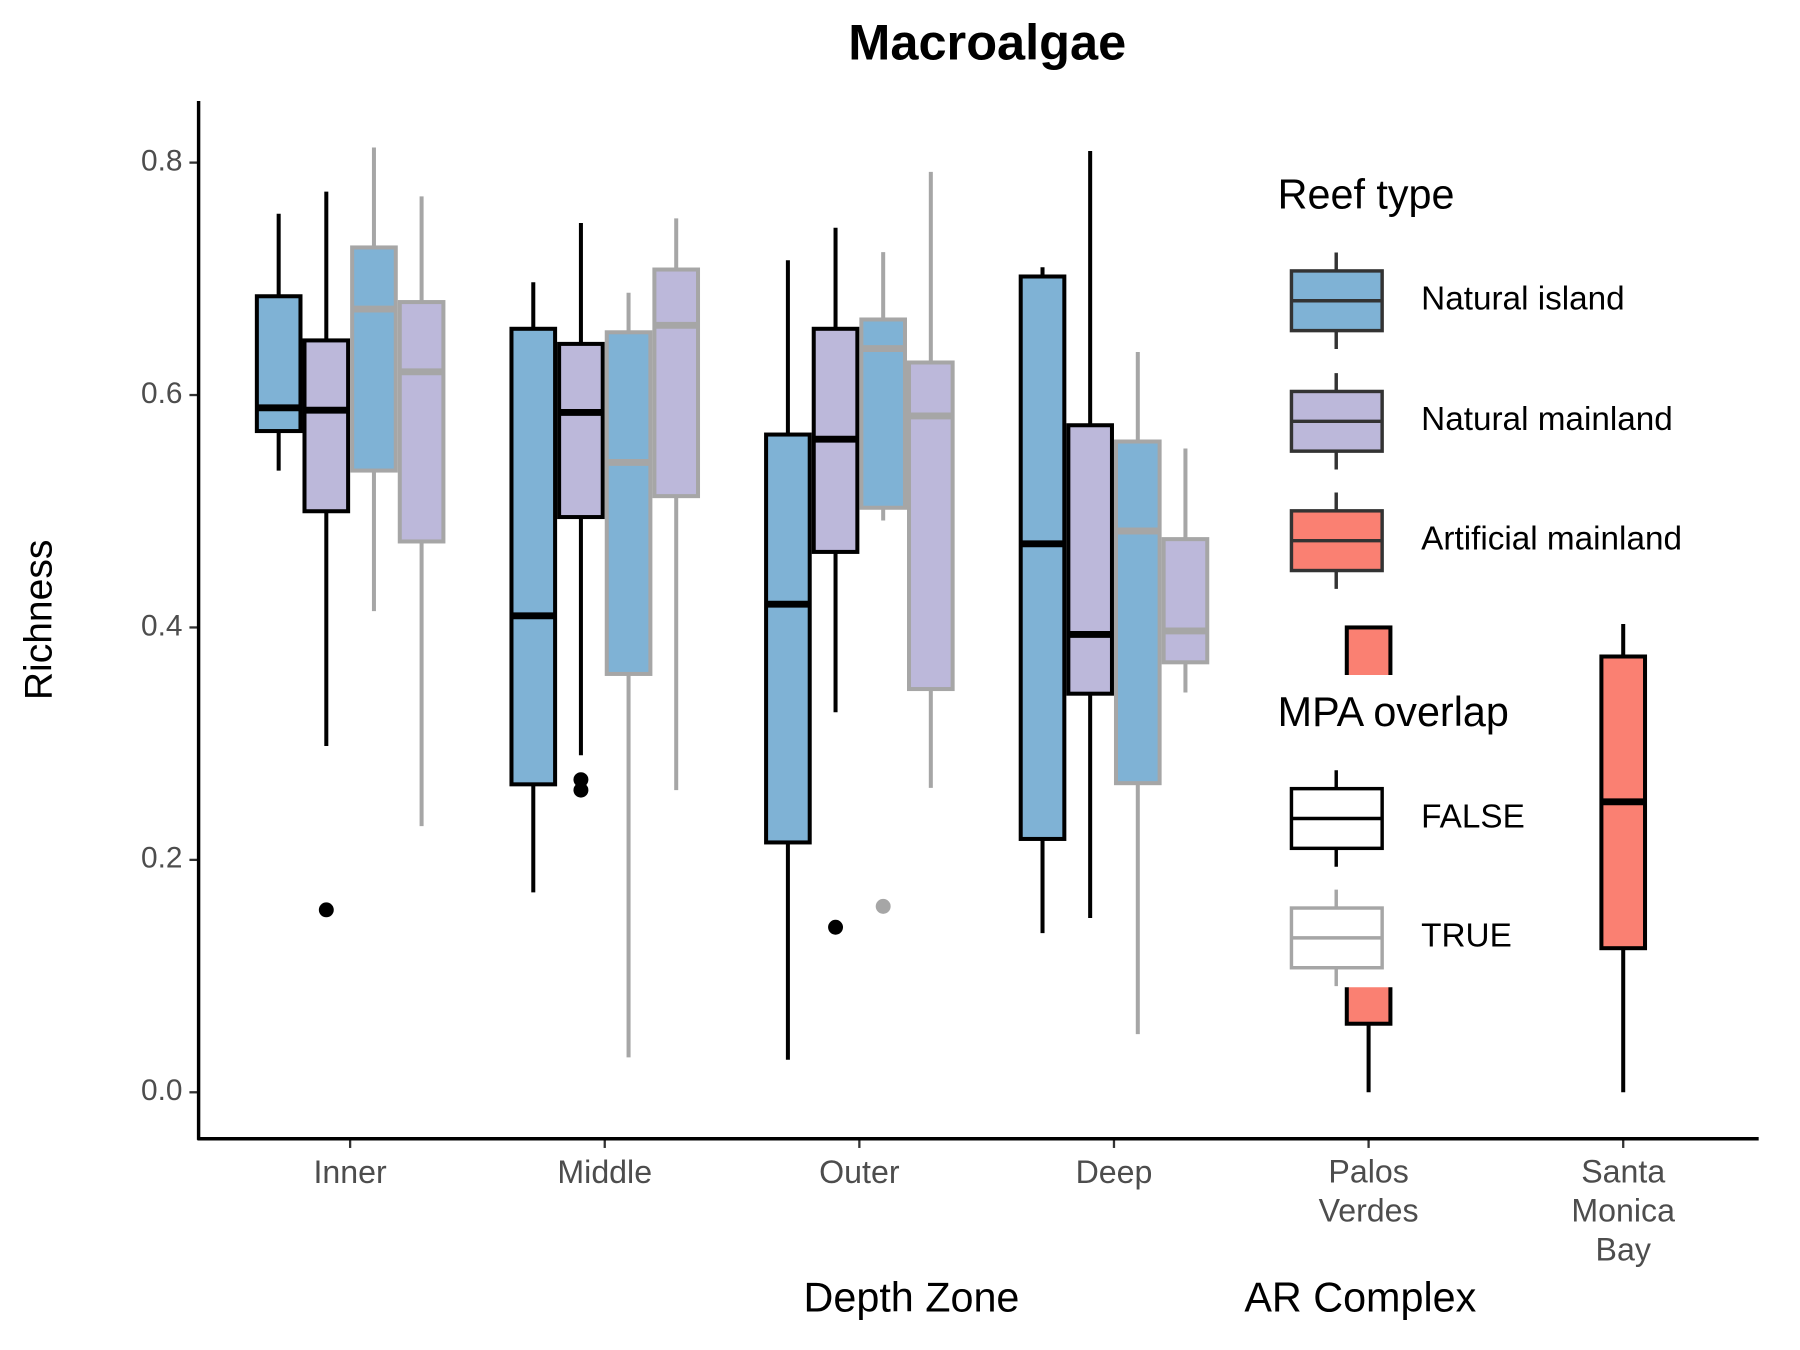 The image size is (1800, 1350). Describe the element at coordinates (604, 1172) in the screenshot. I see `x-tick-label: Middle` at that location.